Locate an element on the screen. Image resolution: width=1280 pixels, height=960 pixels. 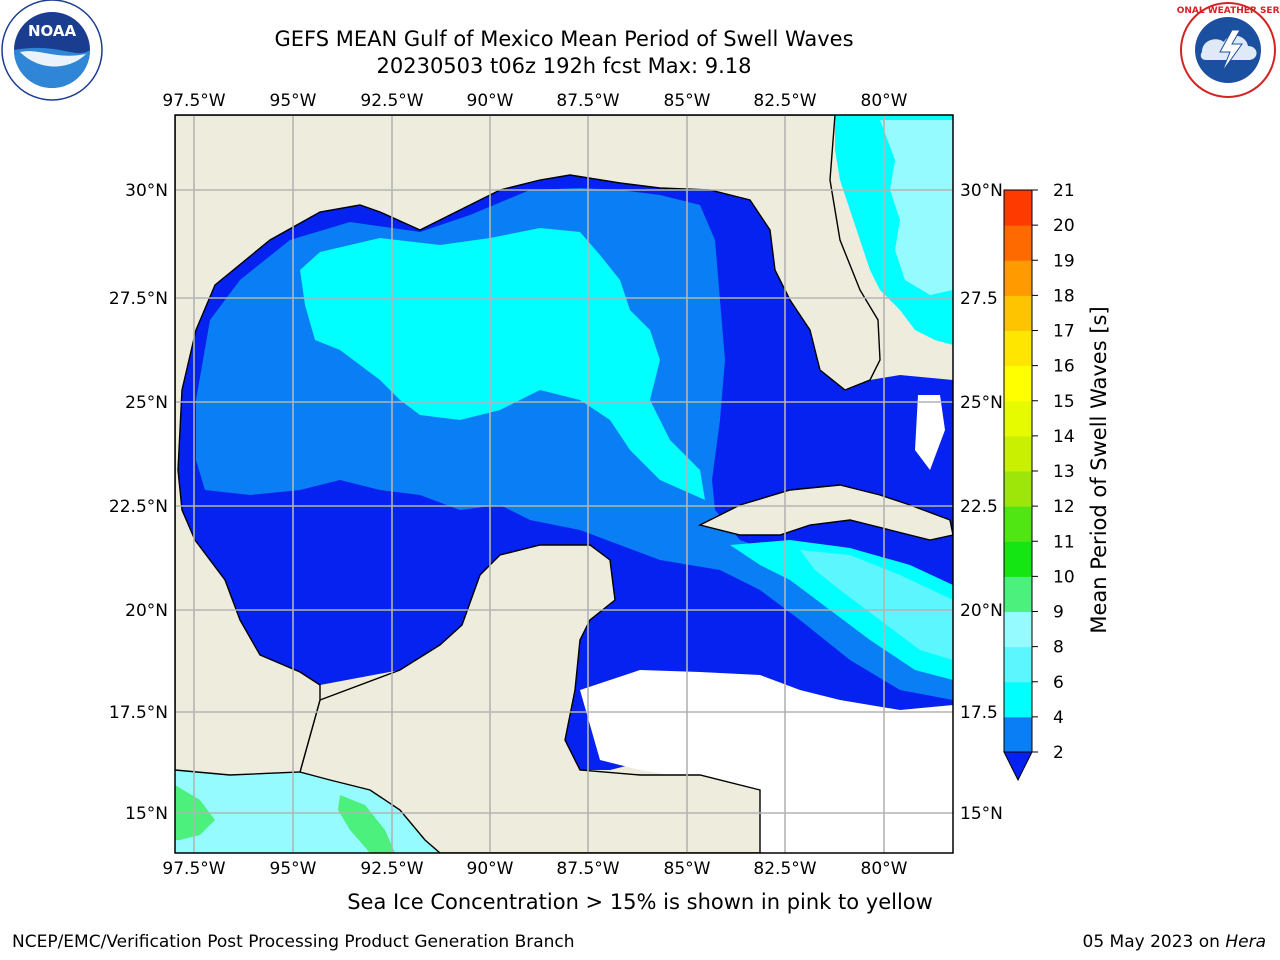
cuba-landmass is located at coordinates (825, 512).